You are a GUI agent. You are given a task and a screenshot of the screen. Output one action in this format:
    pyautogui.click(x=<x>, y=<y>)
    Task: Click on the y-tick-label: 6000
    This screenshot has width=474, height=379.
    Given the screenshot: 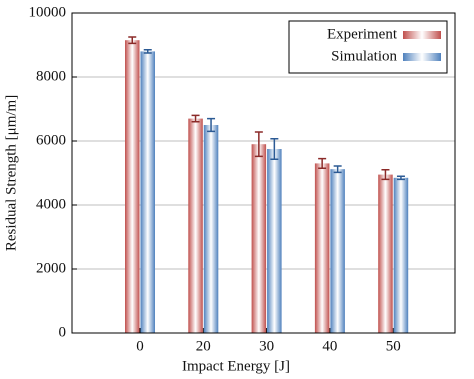 What is the action you would take?
    pyautogui.click(x=51, y=140)
    